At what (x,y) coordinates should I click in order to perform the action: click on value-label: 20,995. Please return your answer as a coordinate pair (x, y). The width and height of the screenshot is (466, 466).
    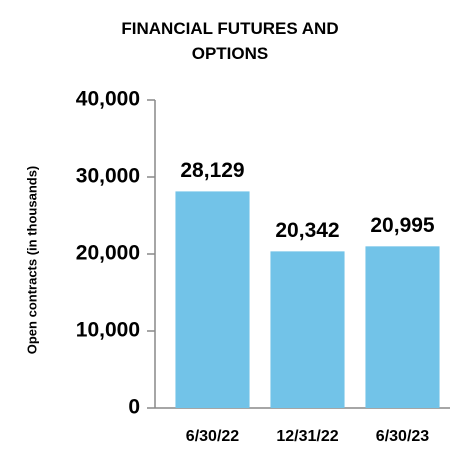
    Looking at the image, I should click on (402, 225).